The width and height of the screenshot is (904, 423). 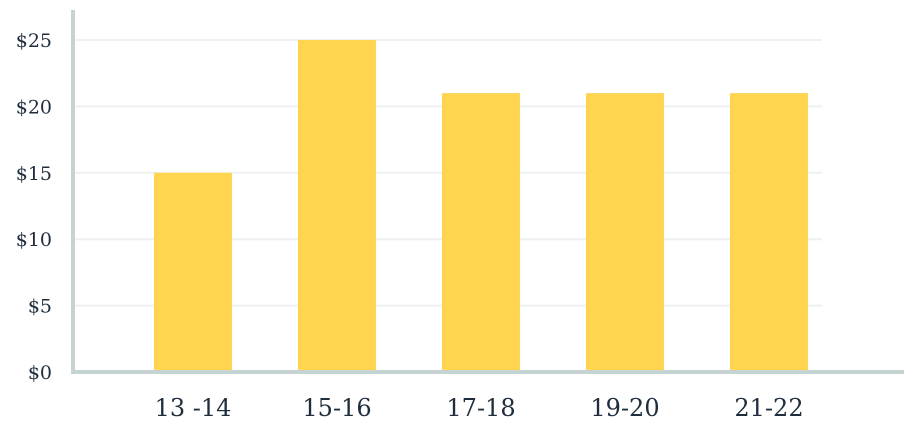 What do you see at coordinates (34, 41) in the screenshot?
I see `y-tick-label: $25` at bounding box center [34, 41].